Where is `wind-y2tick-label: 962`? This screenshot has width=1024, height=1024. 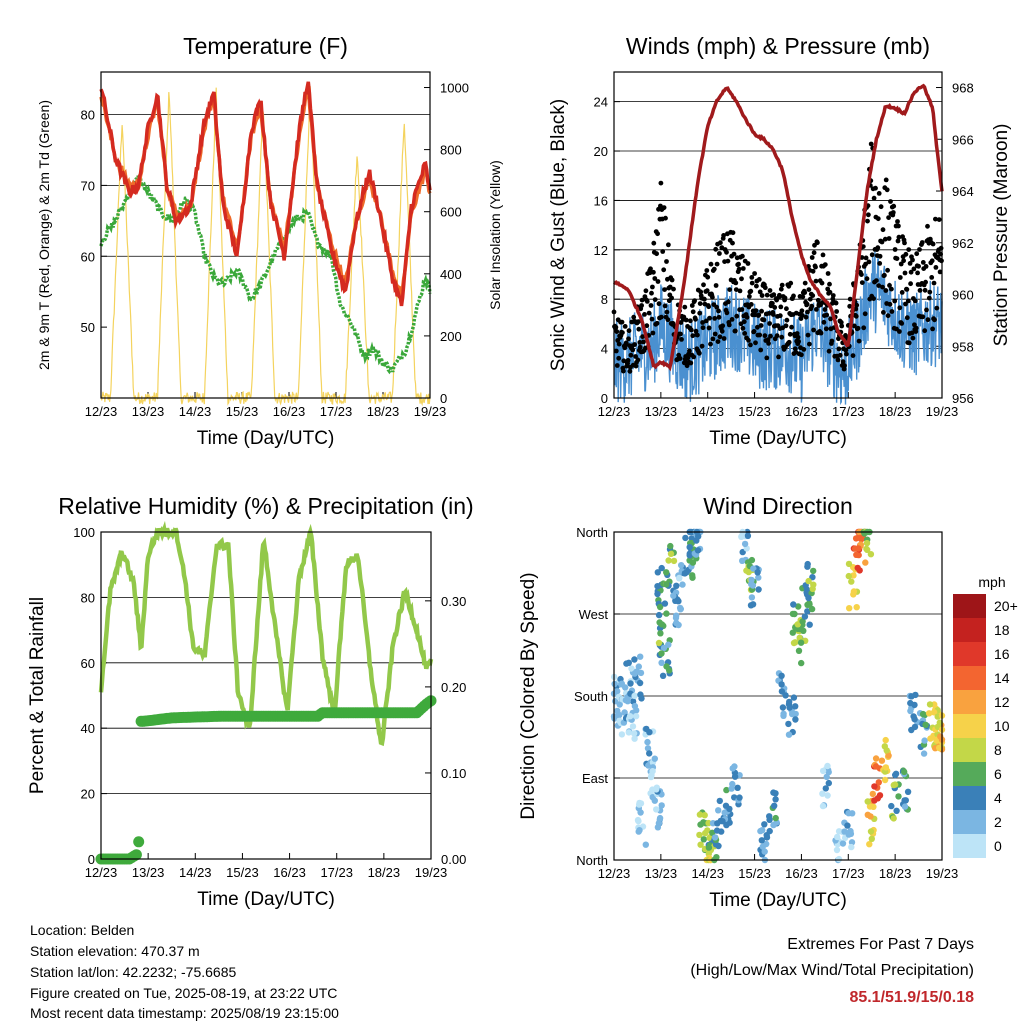 wind-y2tick-label: 962 is located at coordinates (963, 243).